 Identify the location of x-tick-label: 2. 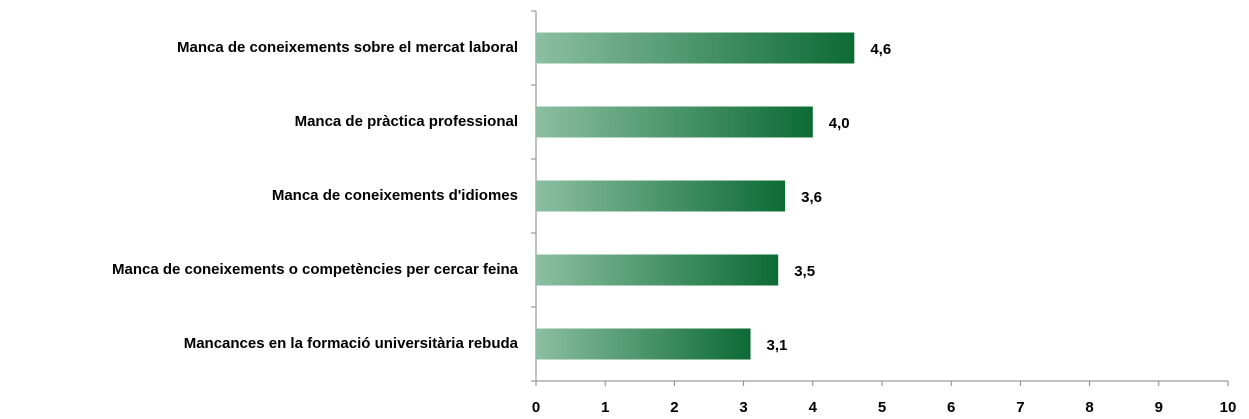
(674, 407).